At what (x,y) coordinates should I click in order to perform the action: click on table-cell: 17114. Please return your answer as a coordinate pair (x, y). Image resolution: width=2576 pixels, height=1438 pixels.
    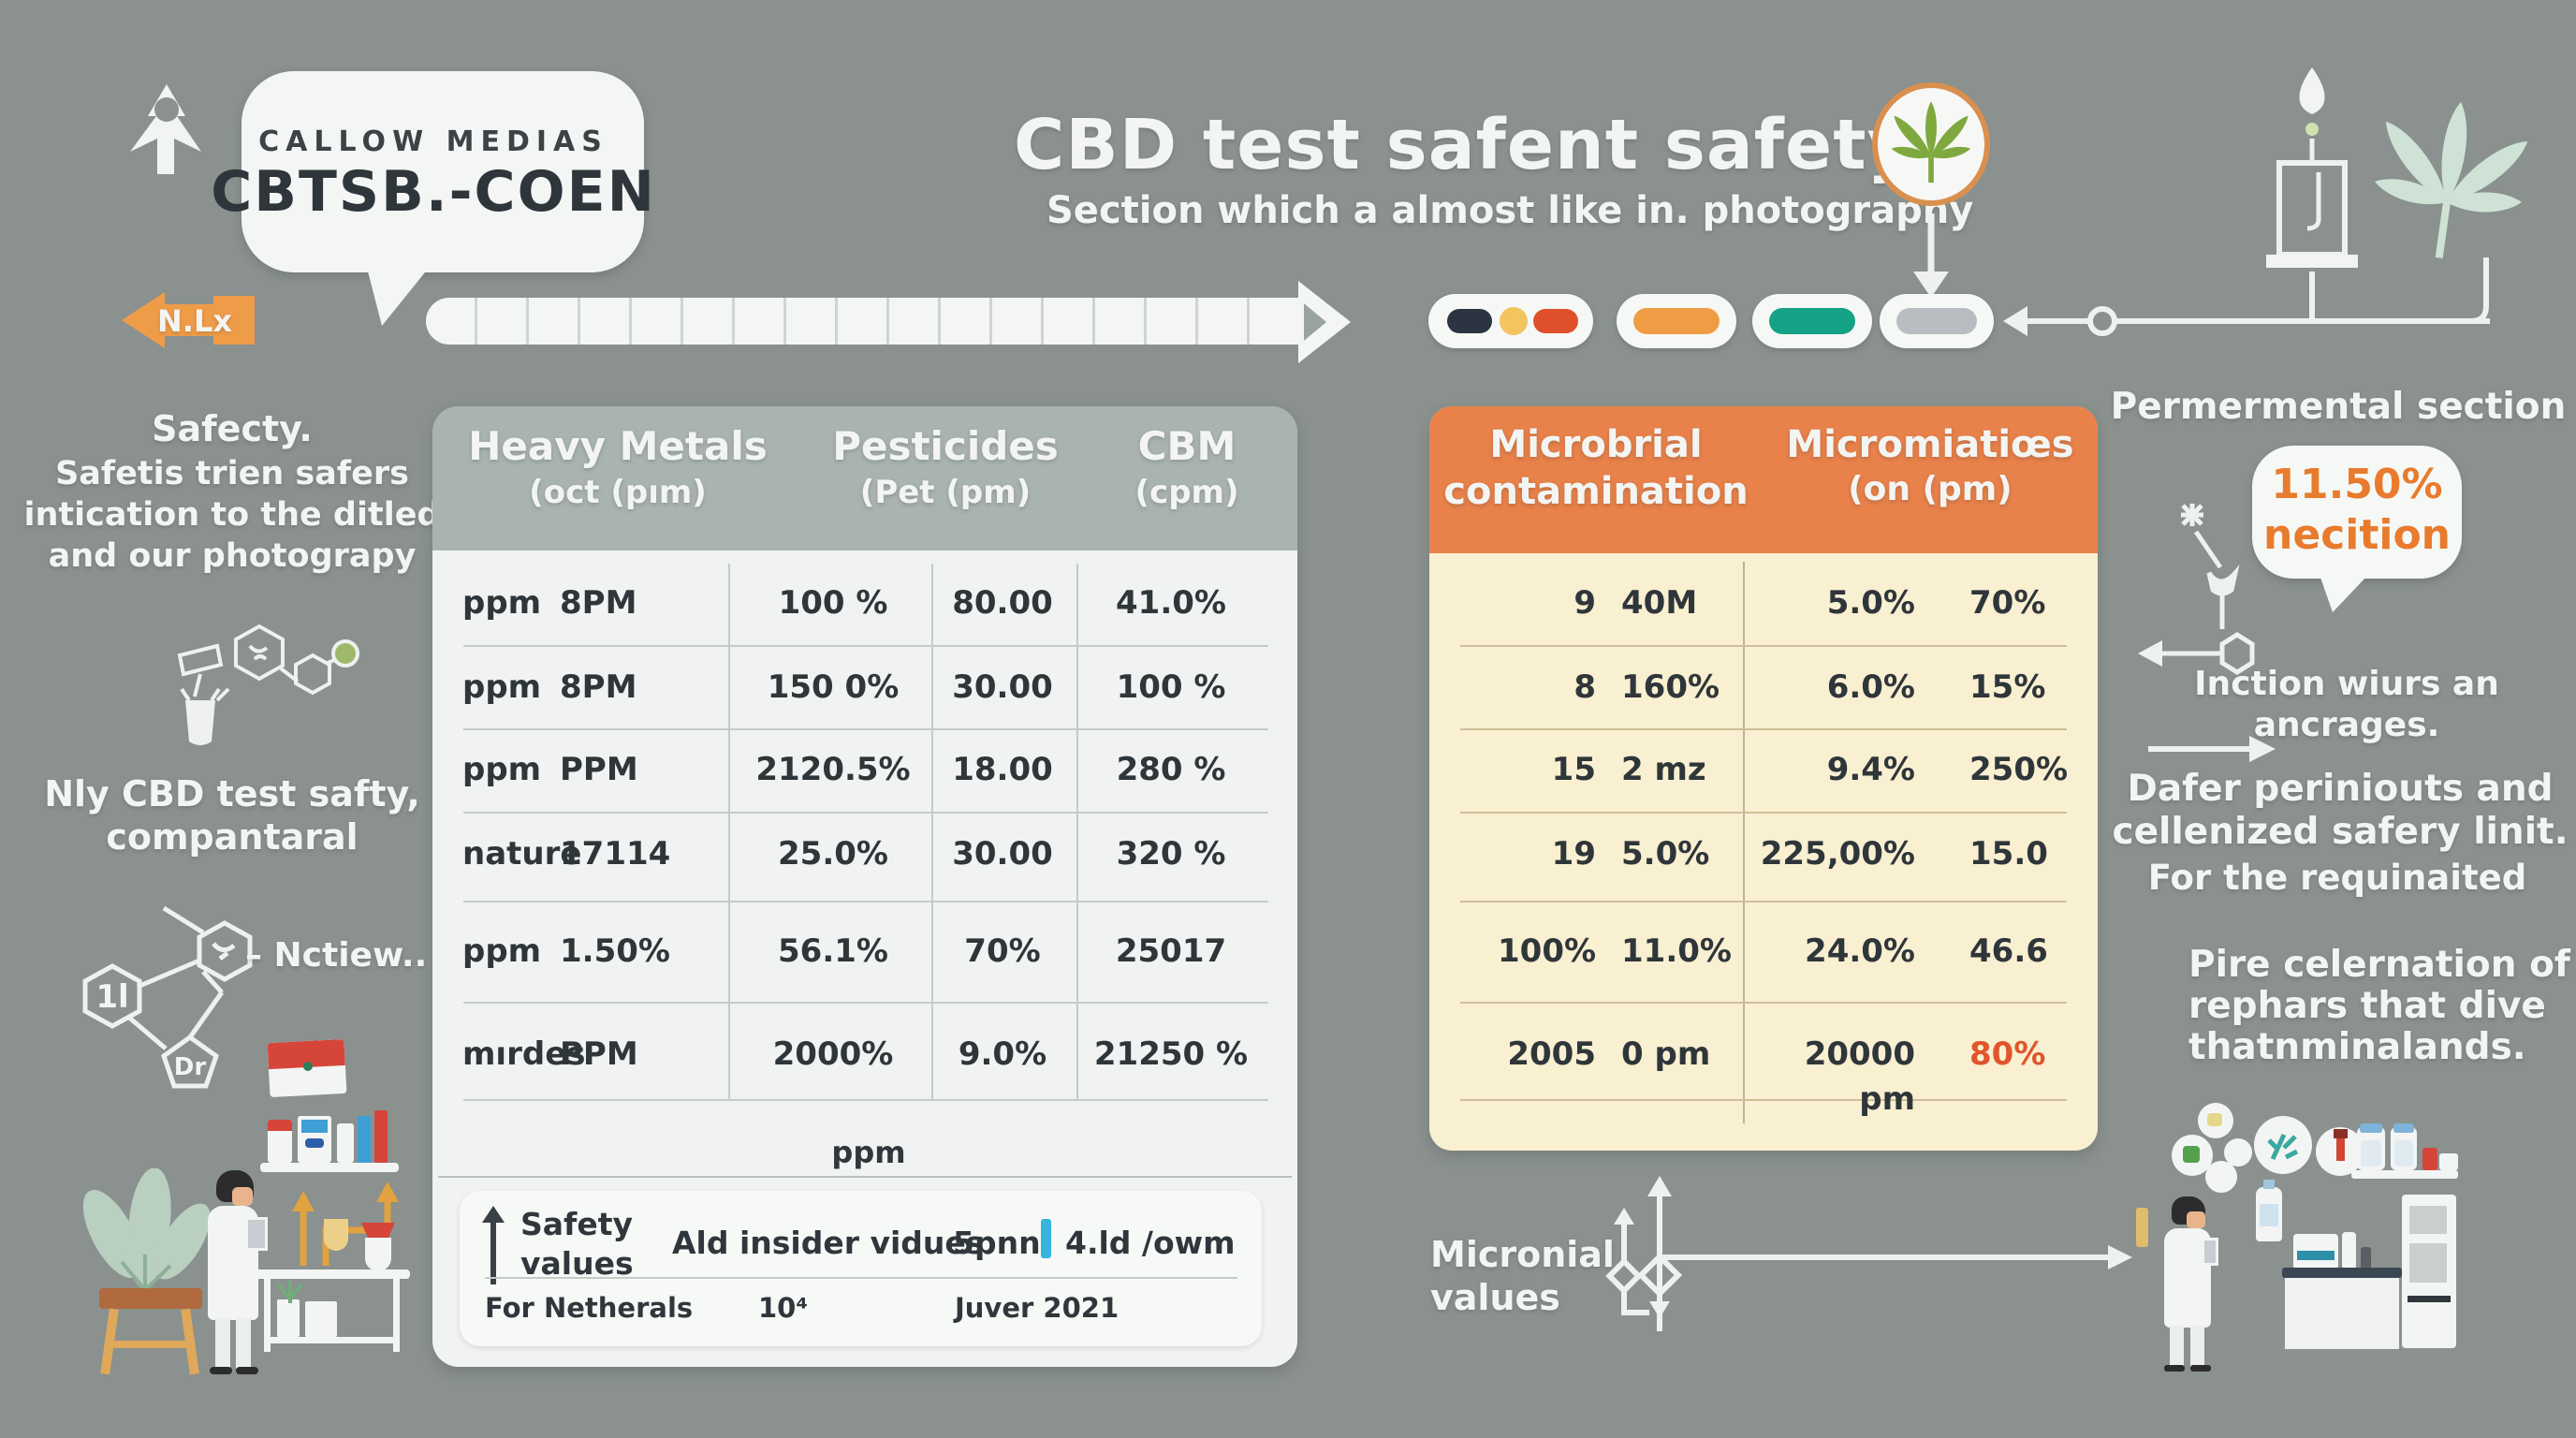
    Looking at the image, I should click on (615, 854).